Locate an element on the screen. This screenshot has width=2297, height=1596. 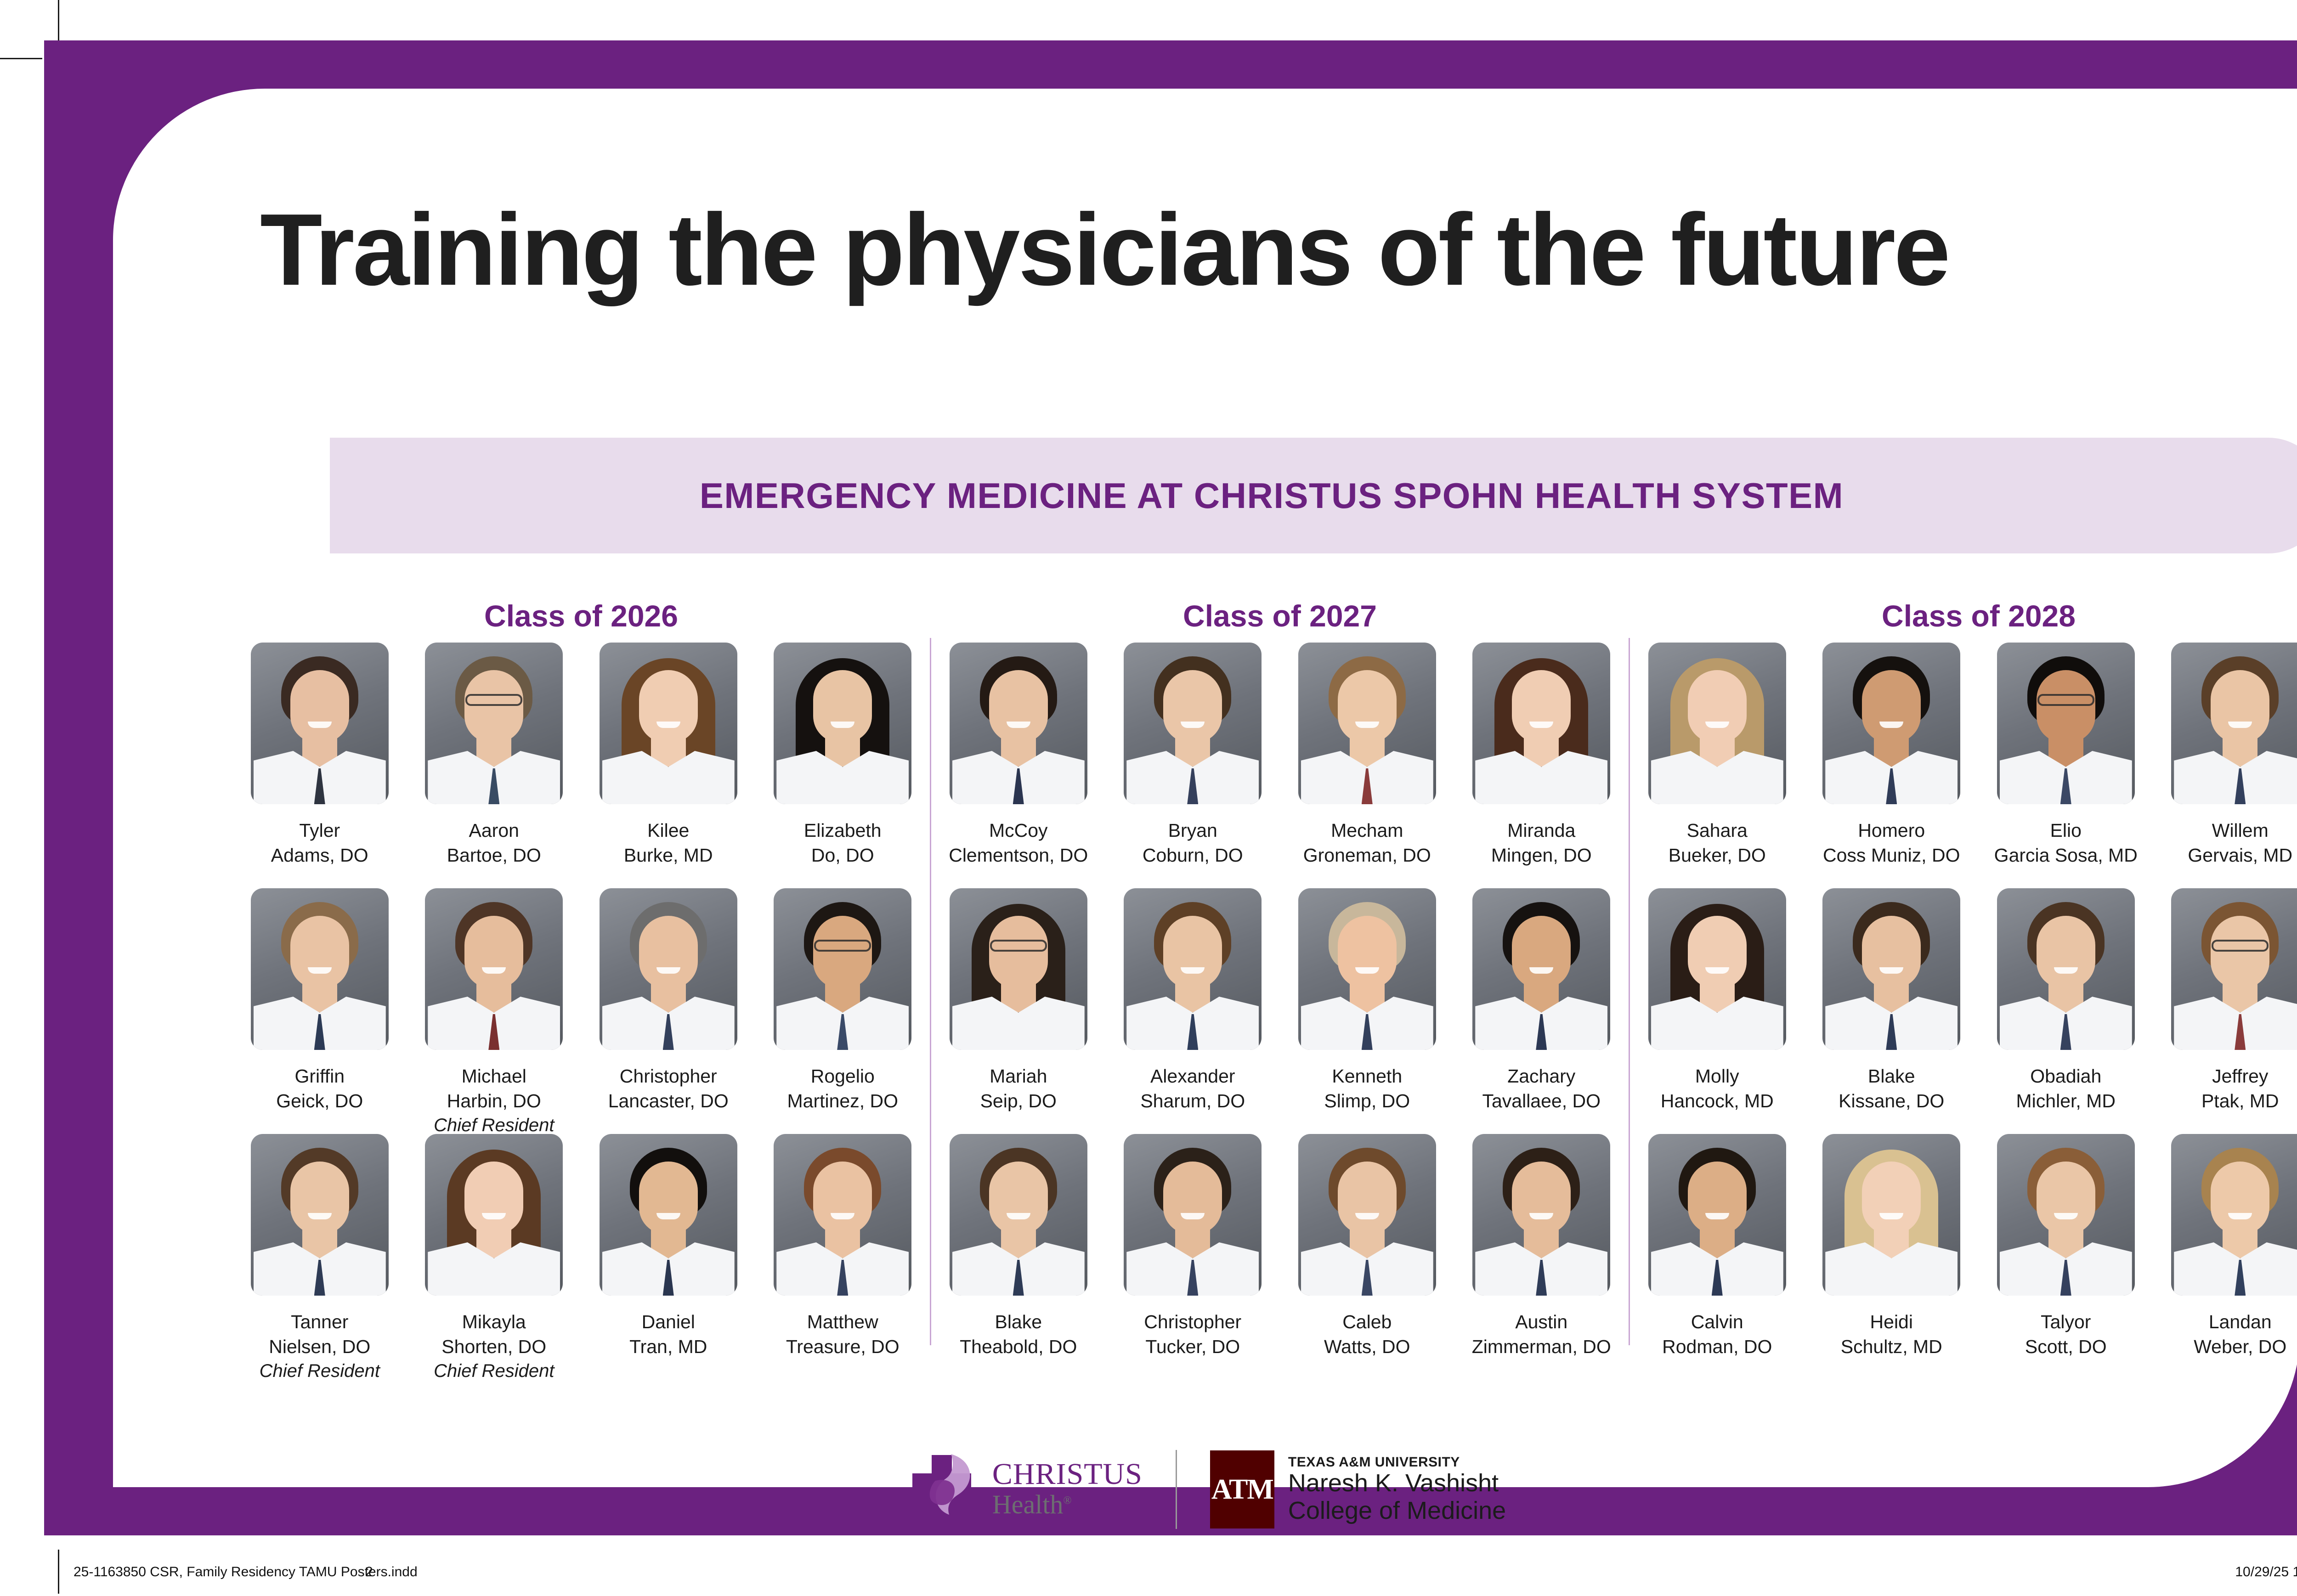
resident-last-name: Zimmerman, DO is located at coordinates (1541, 1347).